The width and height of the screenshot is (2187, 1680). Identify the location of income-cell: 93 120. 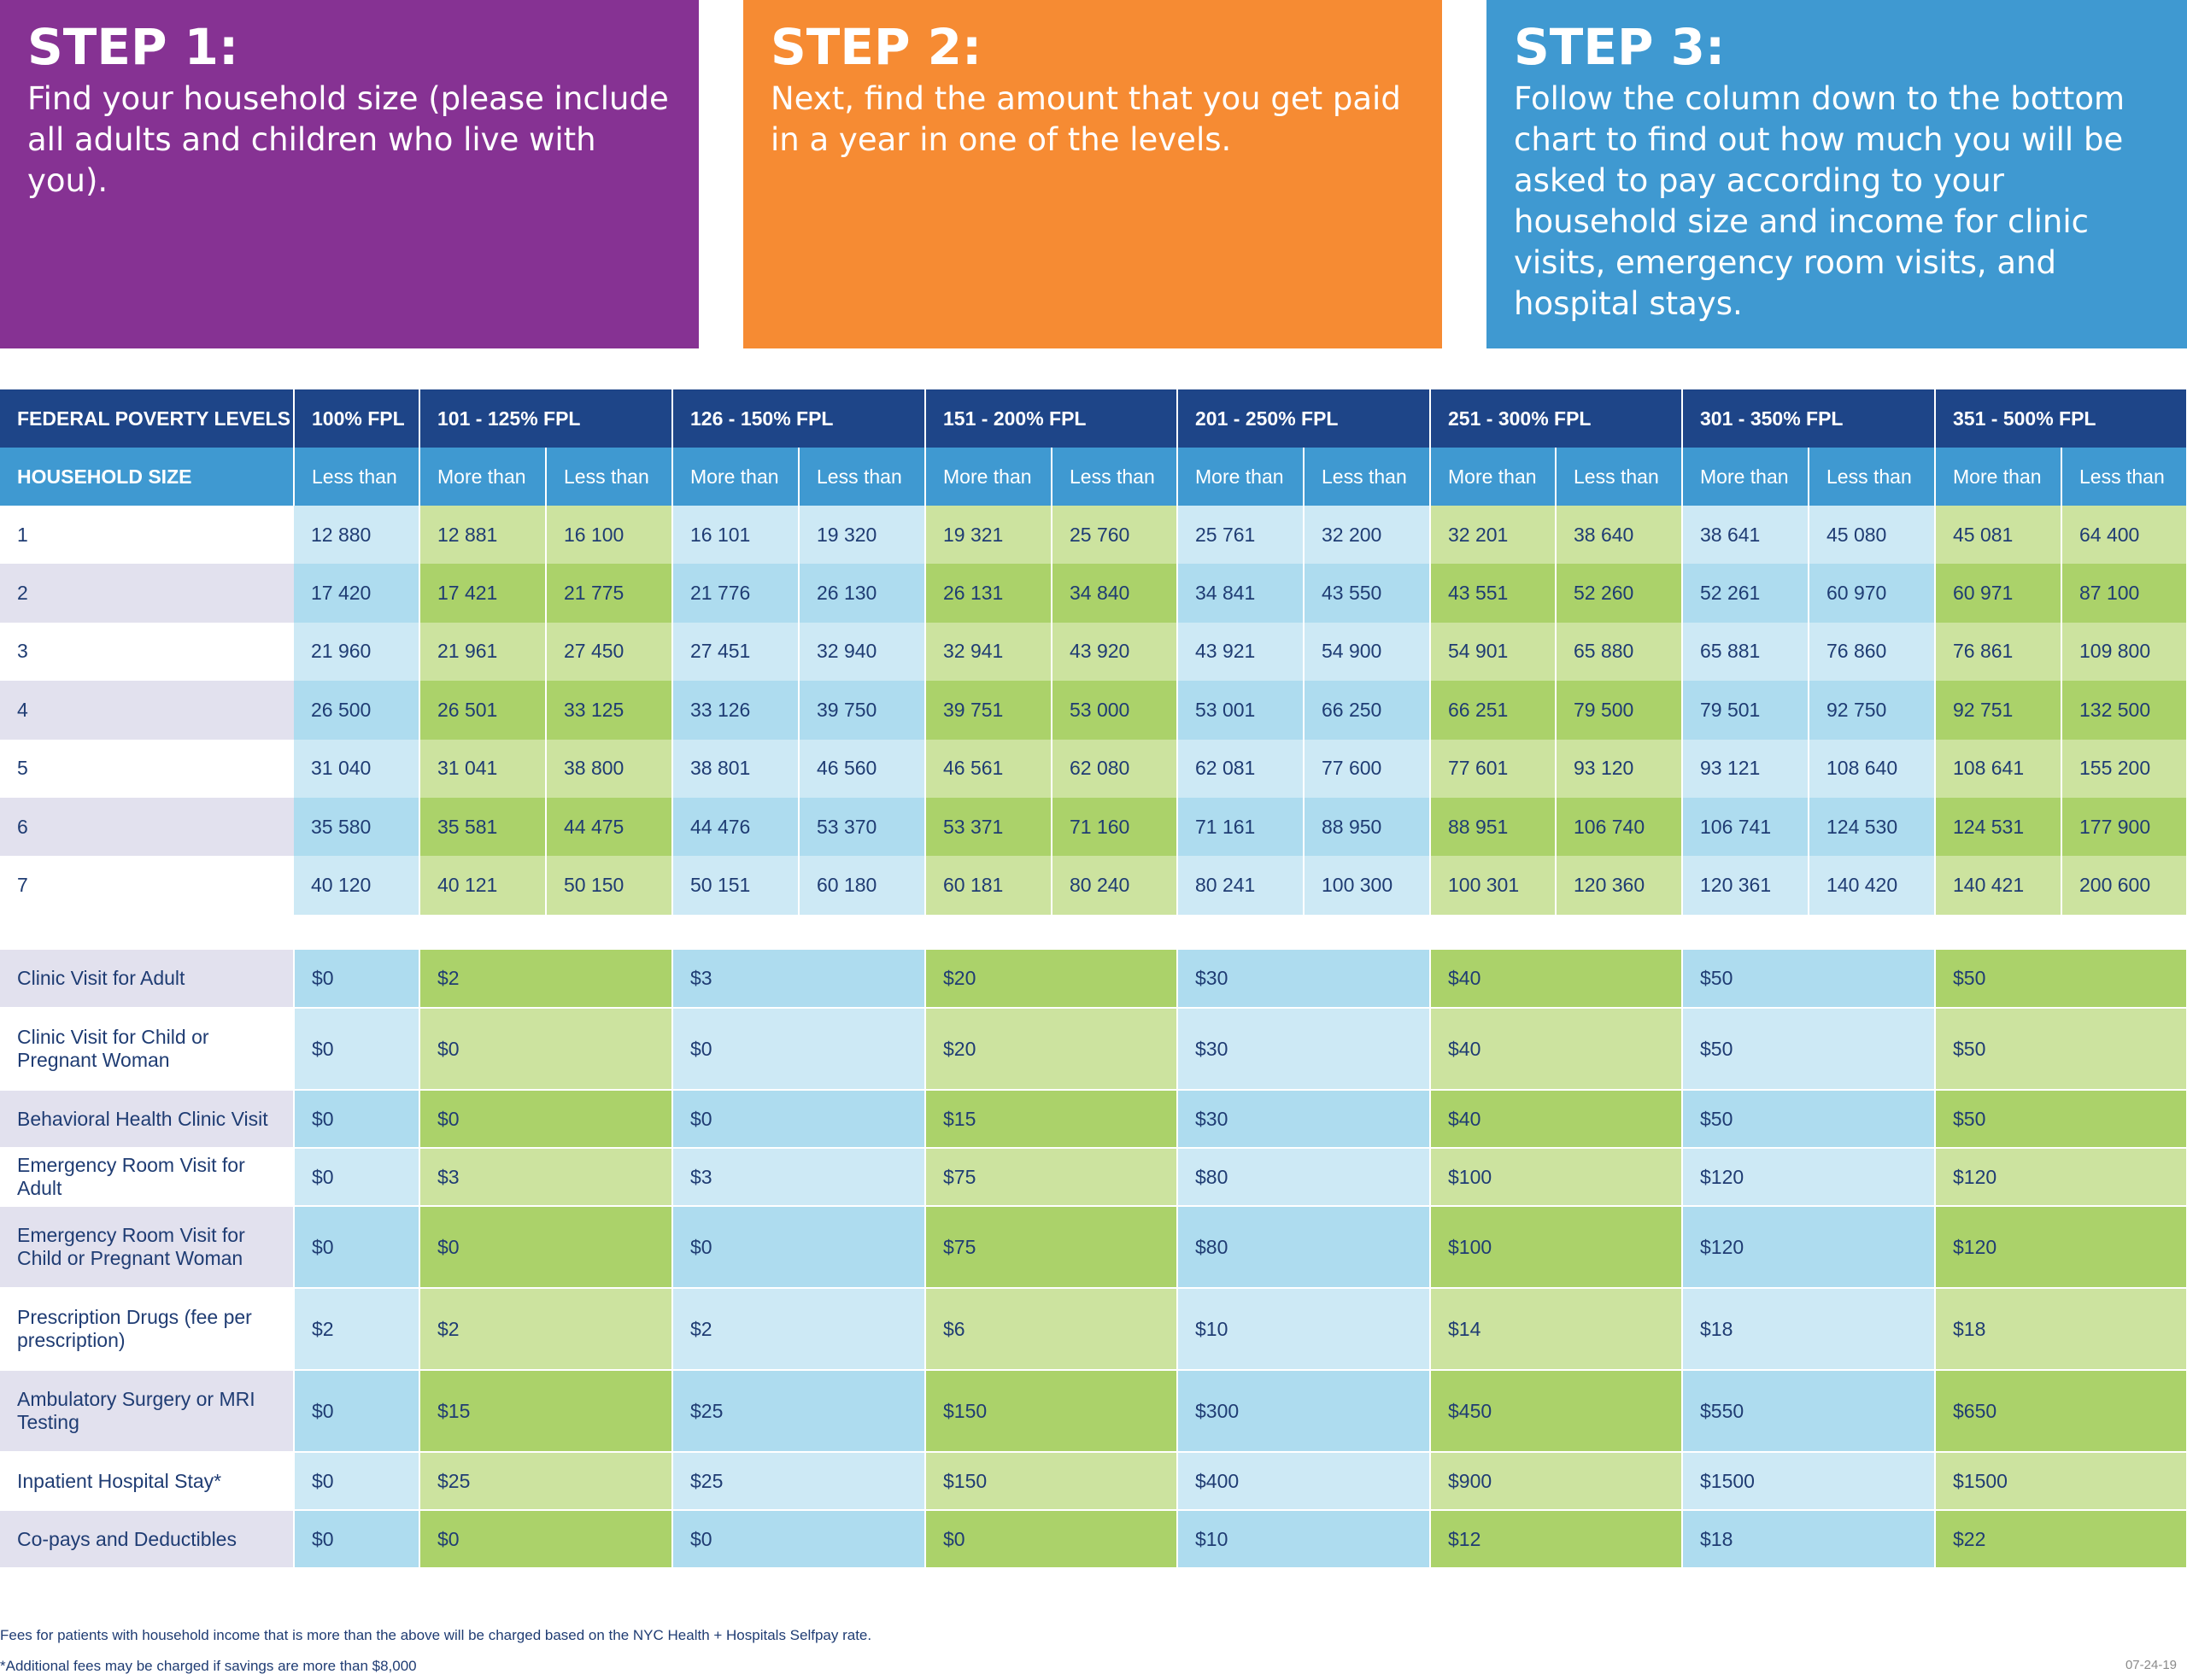
(1619, 769).